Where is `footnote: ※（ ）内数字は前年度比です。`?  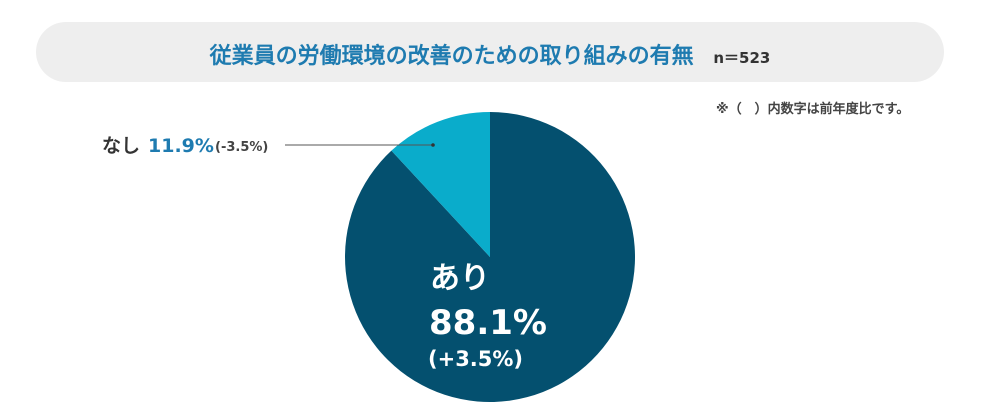
footnote: ※（ ）内数字は前年度比です。 is located at coordinates (813, 109).